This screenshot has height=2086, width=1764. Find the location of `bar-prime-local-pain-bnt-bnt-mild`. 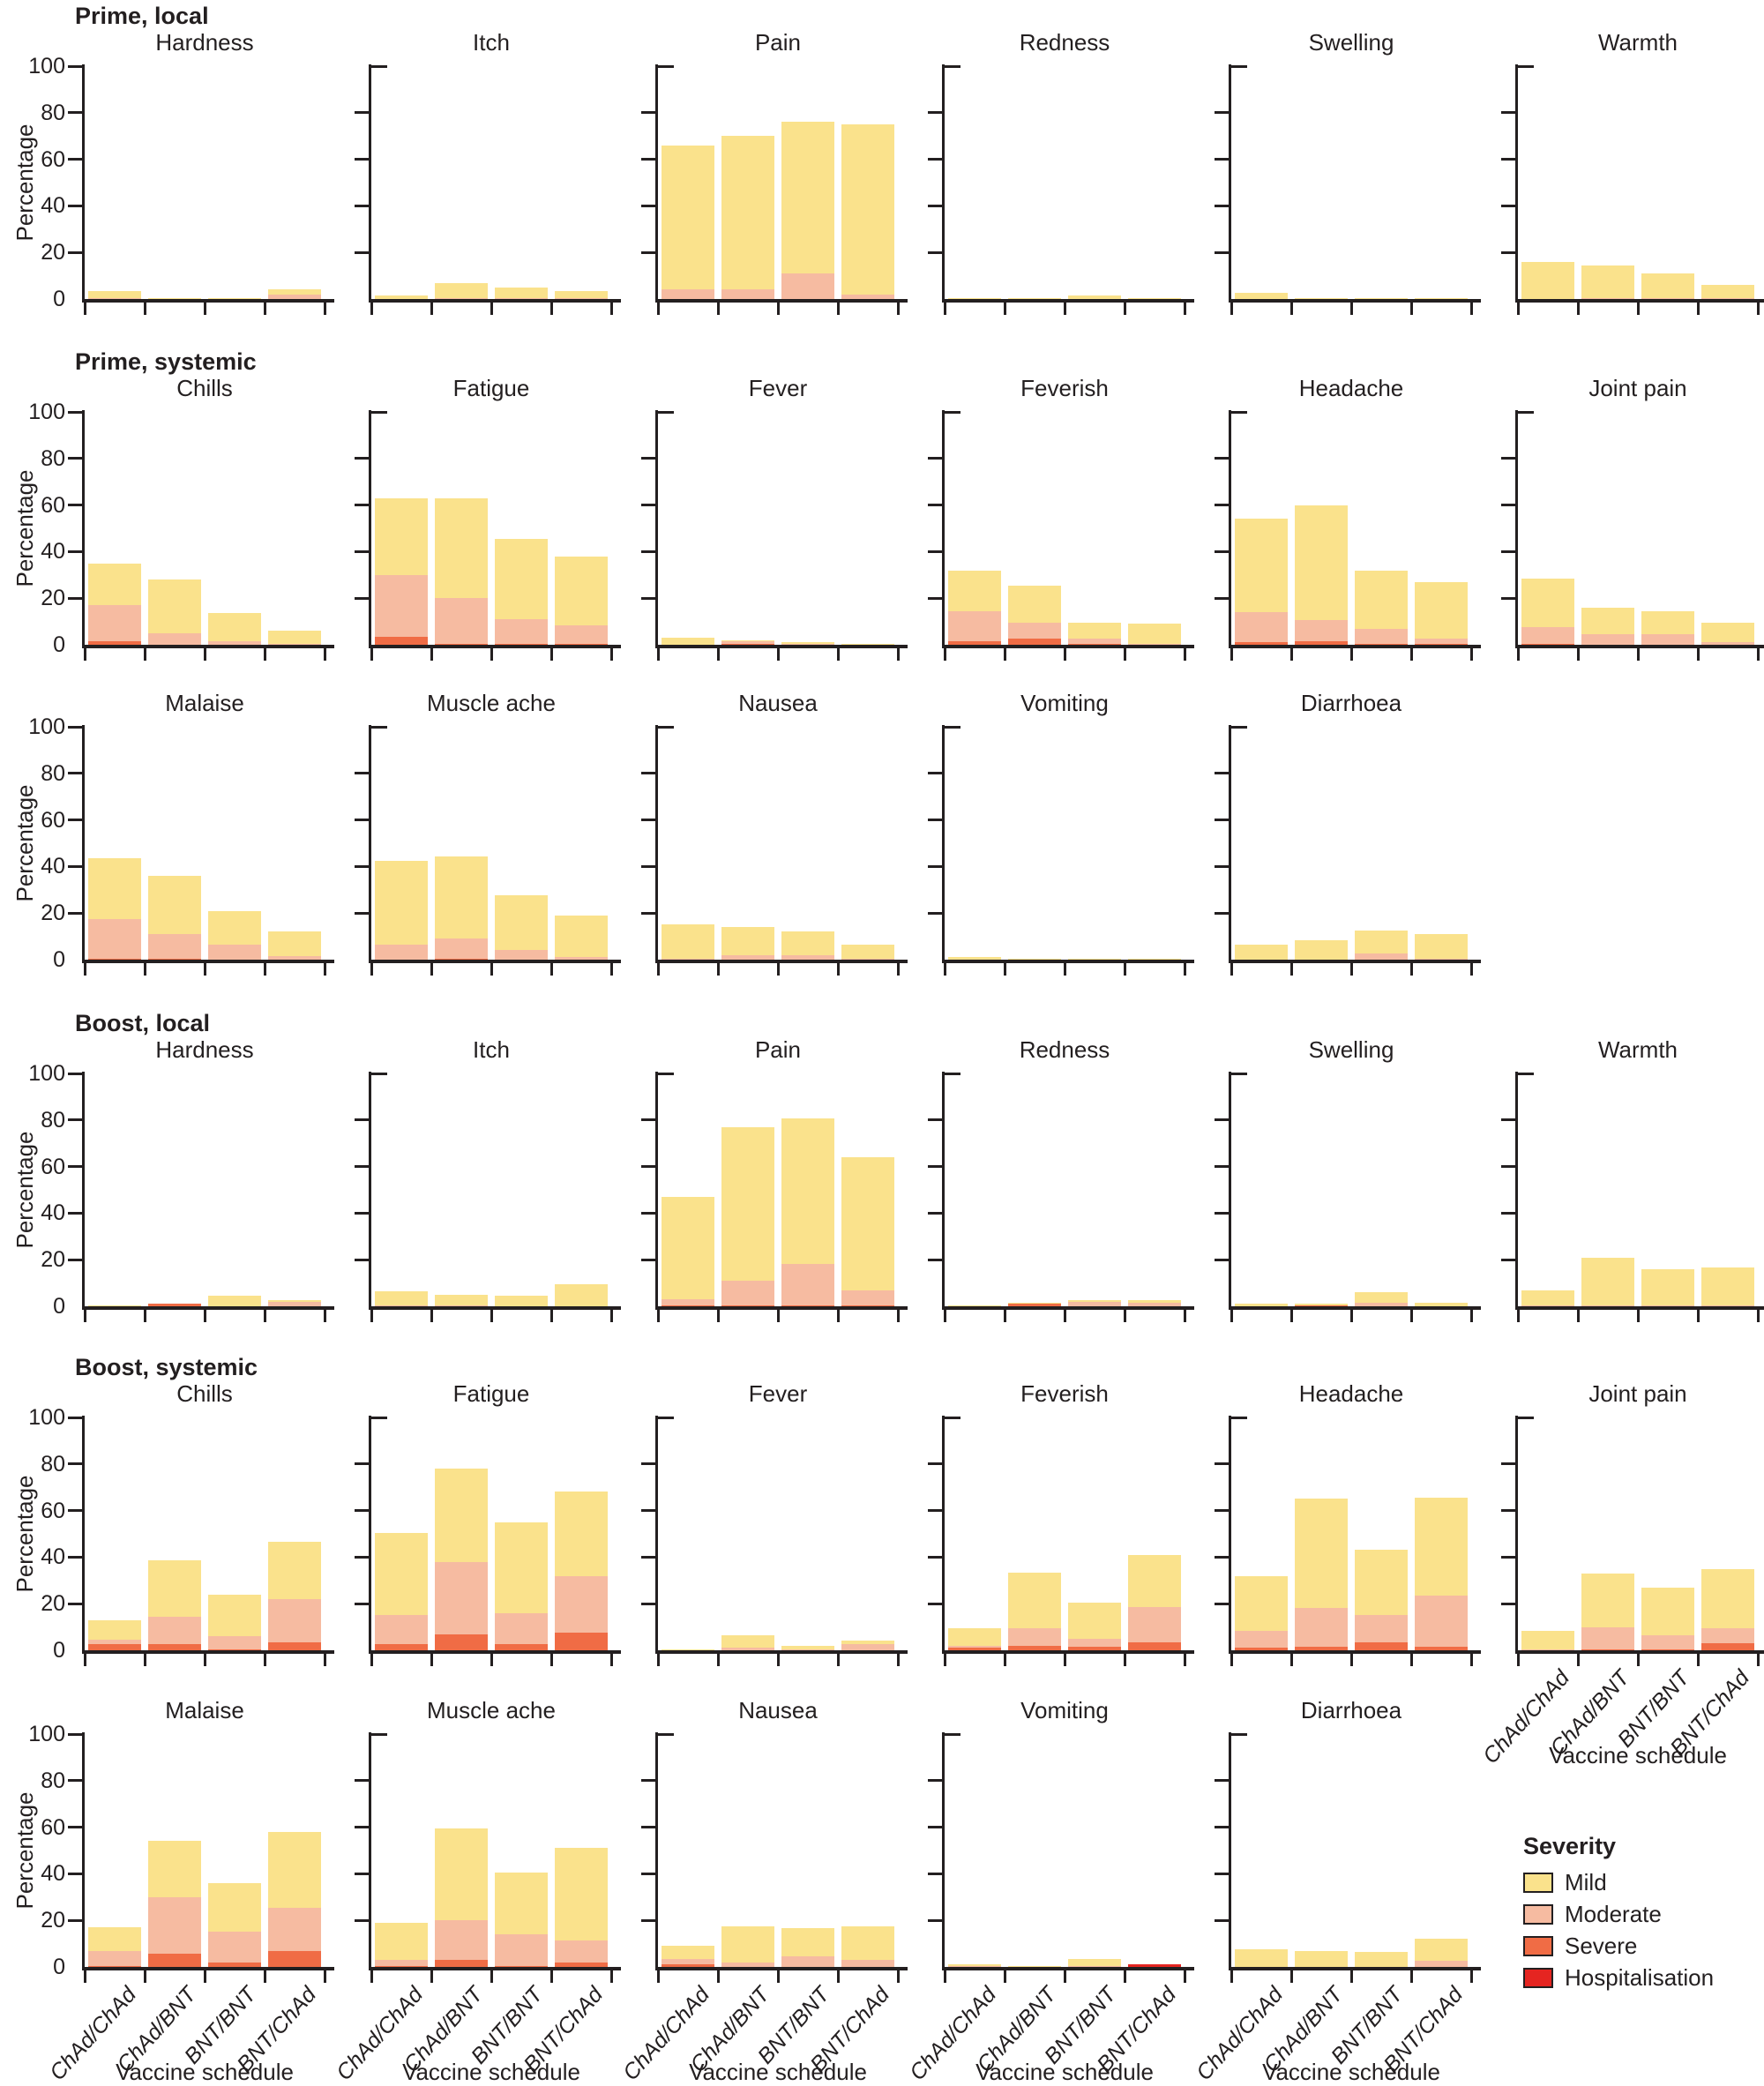

bar-prime-local-pain-bnt-bnt-mild is located at coordinates (807, 197).